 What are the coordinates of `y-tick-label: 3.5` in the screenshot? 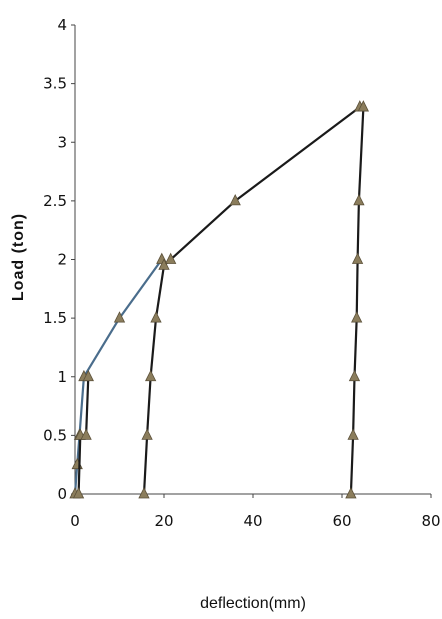 It's located at (55, 84).